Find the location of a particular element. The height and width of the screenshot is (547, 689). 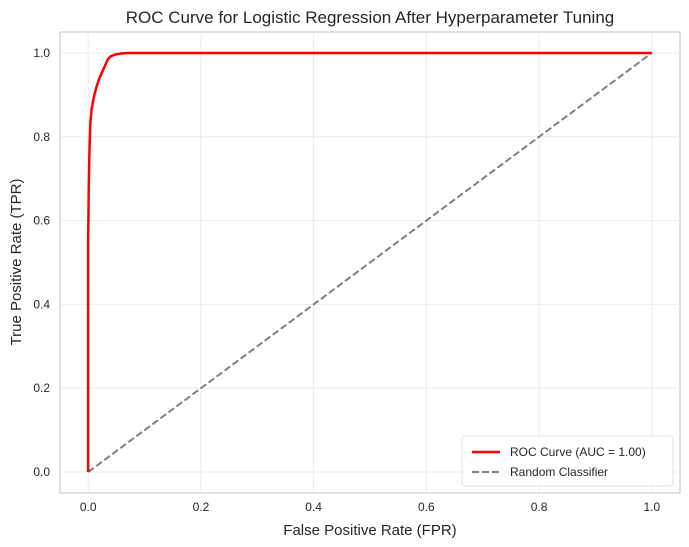

y-tick-label: 1.0 is located at coordinates (41, 53).